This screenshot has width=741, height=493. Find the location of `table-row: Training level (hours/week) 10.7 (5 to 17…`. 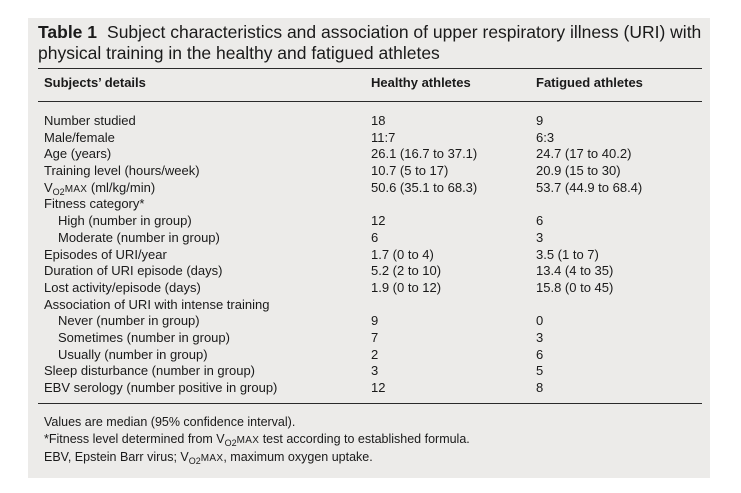

table-row: Training level (hours/week) 10.7 (5 to 17… is located at coordinates (369, 171).